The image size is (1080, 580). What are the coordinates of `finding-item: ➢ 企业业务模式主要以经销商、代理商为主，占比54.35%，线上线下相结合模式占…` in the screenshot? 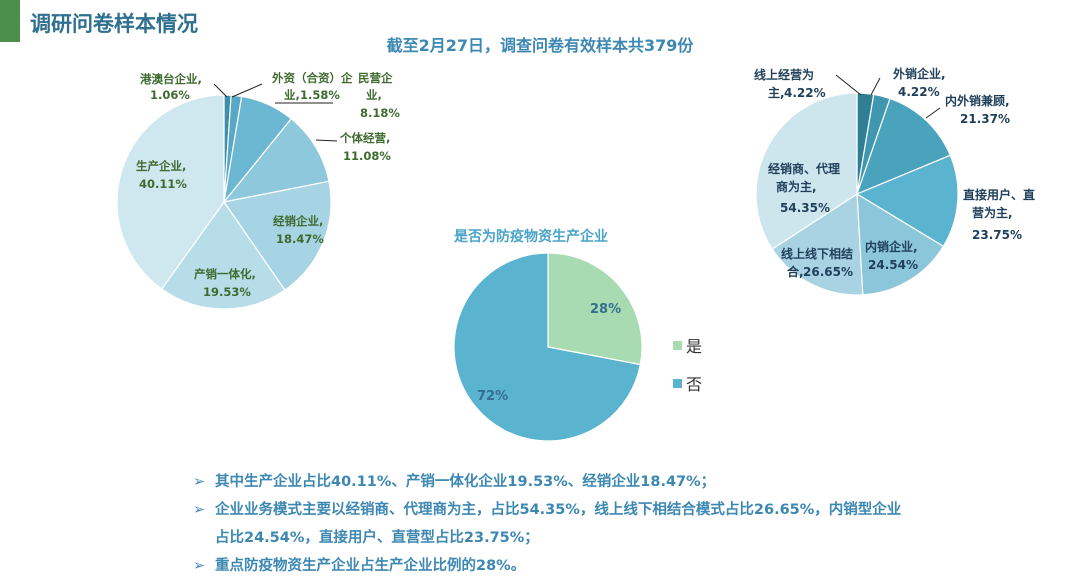 It's located at (603, 524).